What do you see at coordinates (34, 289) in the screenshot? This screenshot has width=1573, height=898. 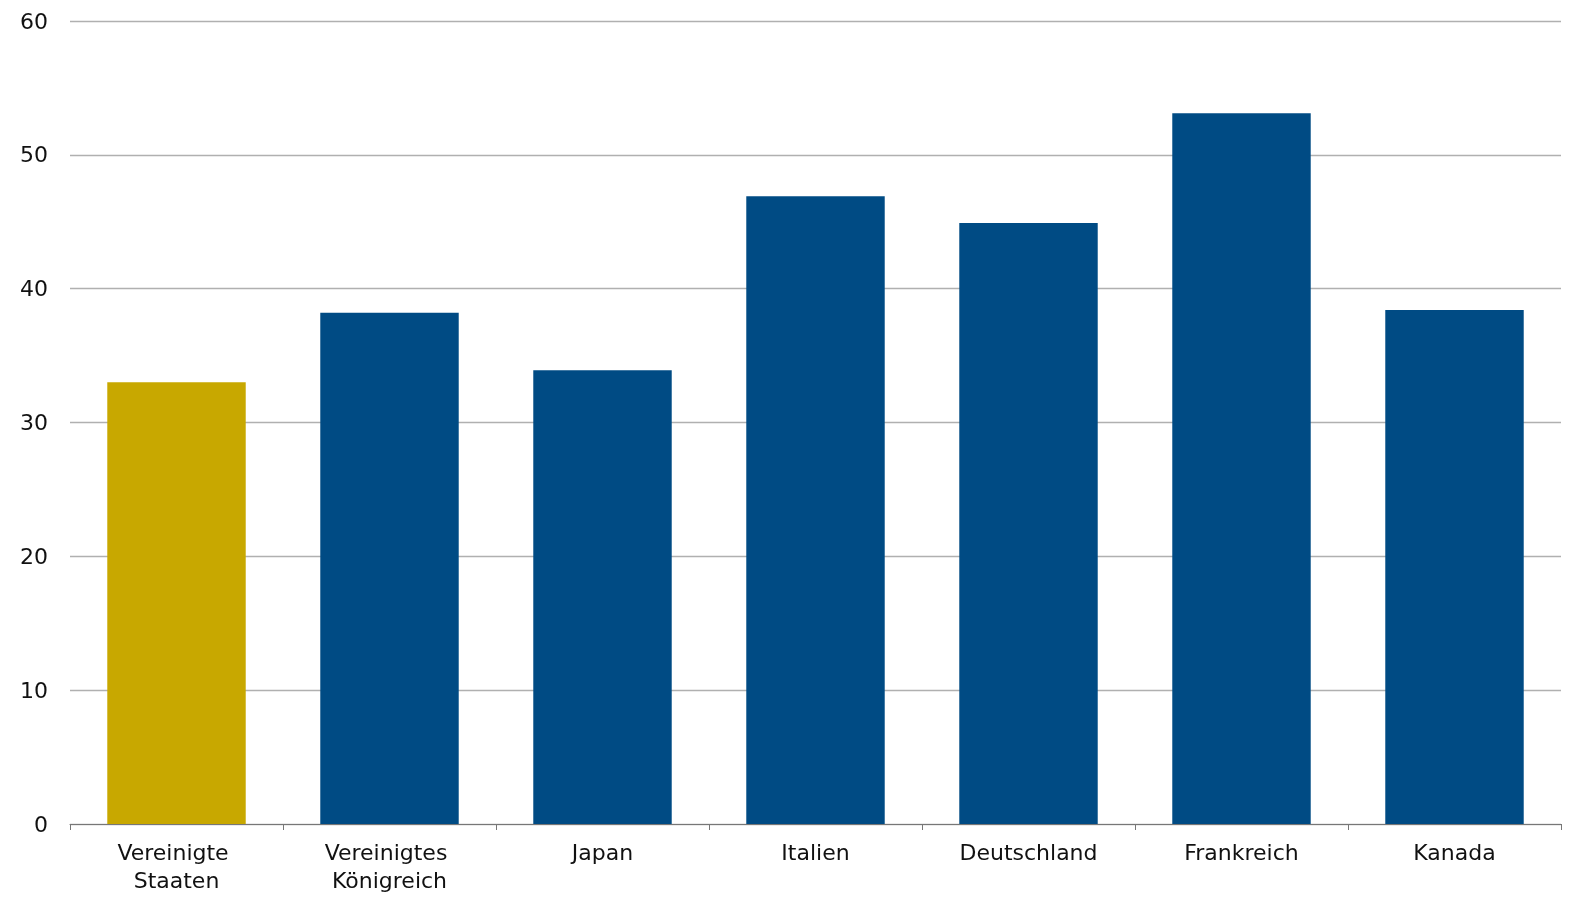 I see `y-tick-label: 40` at bounding box center [34, 289].